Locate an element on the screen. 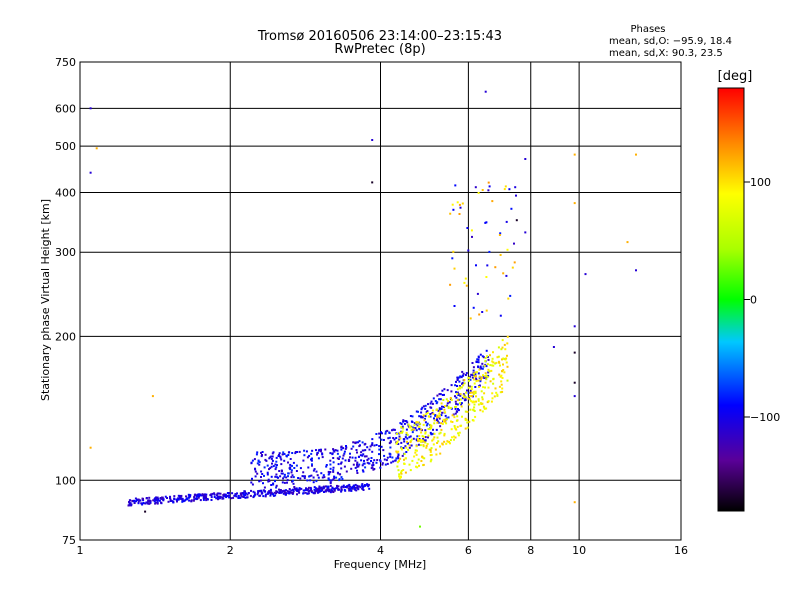 This screenshot has width=800, height=600. phase-stats-heading: Phases is located at coordinates (647, 29).